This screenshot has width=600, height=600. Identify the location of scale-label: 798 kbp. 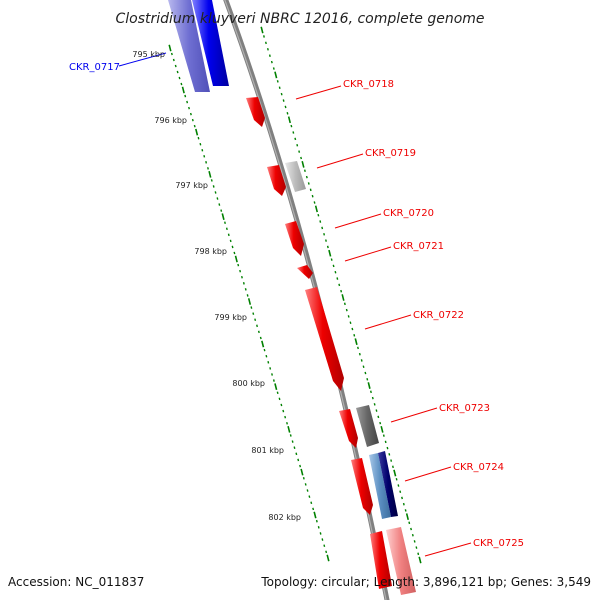
(210, 251).